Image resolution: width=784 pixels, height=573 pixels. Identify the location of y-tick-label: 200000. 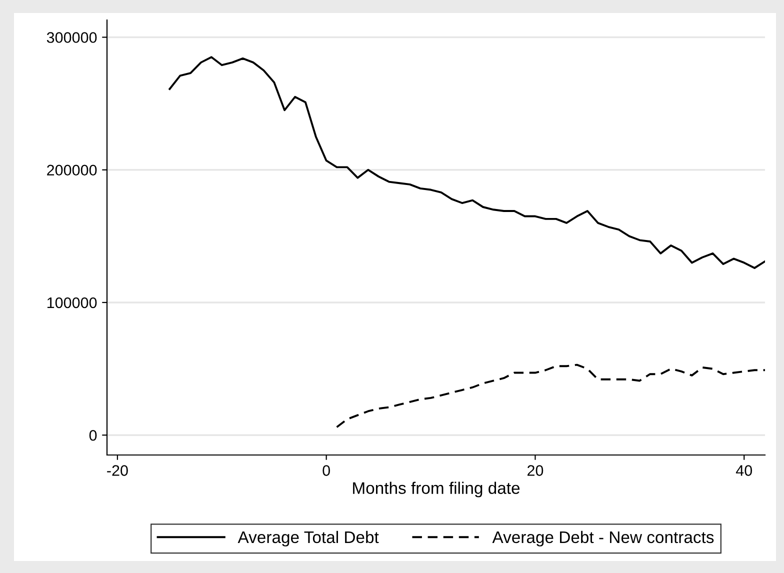
(72, 170).